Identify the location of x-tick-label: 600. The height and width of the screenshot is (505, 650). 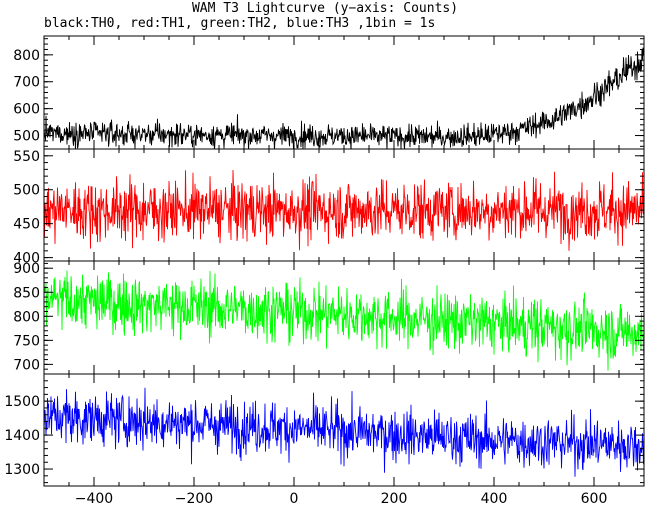
(594, 498).